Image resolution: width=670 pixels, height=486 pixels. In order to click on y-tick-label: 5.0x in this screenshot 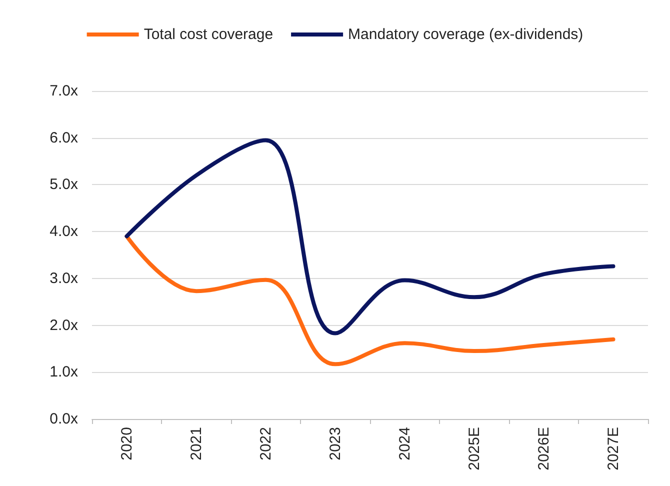, I will do `click(64, 185)`.